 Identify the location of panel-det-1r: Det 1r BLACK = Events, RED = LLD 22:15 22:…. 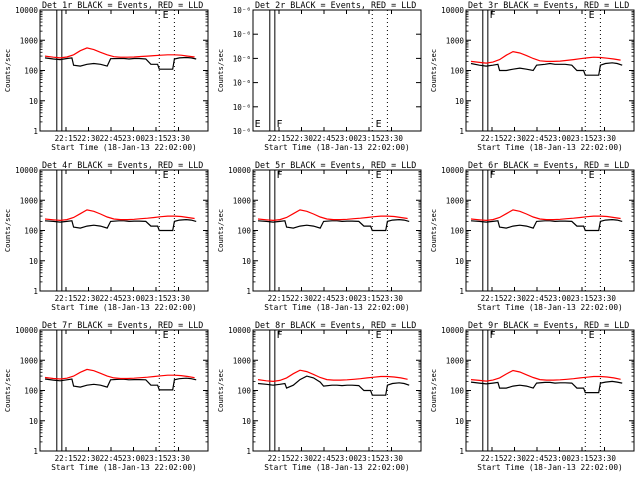
(106, 76).